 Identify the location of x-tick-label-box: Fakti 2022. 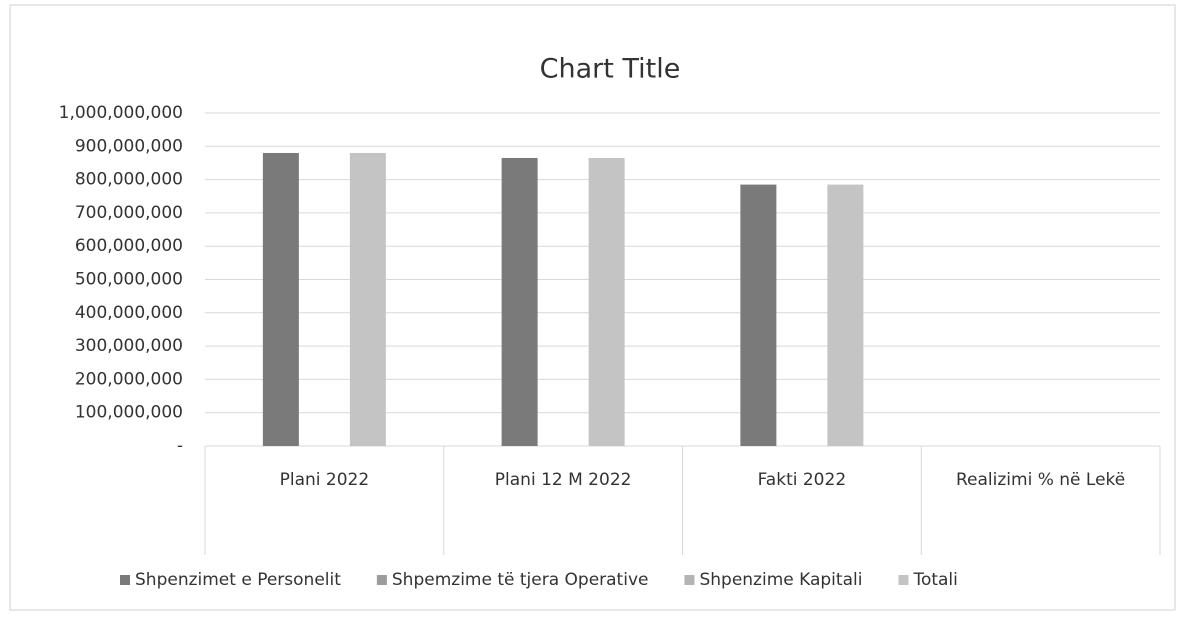
(802, 480).